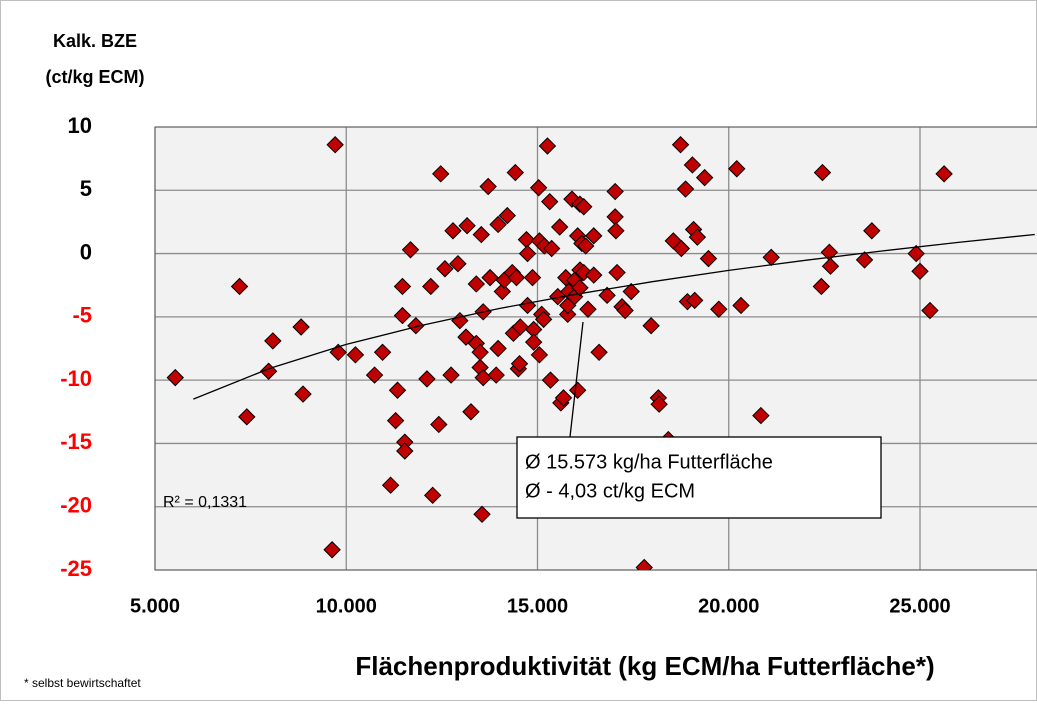 This screenshot has width=1037, height=706. What do you see at coordinates (76, 441) in the screenshot?
I see `y-tick-label: -15` at bounding box center [76, 441].